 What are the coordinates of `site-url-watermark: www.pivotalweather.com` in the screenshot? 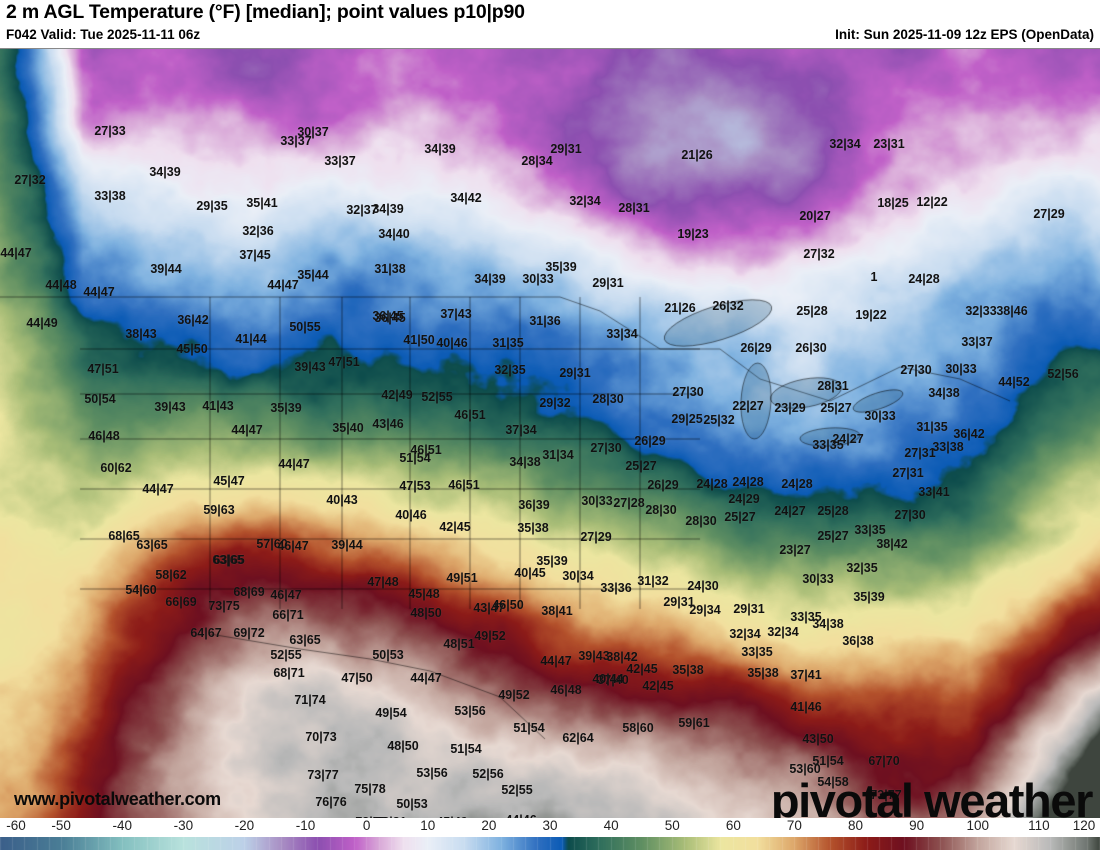 It's located at (117, 799).